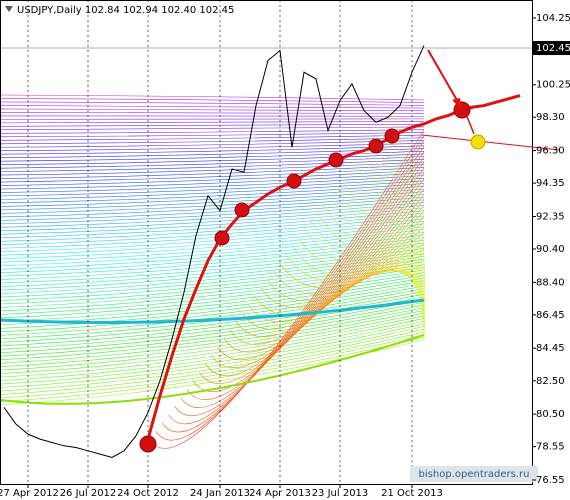 The height and width of the screenshot is (500, 570). Describe the element at coordinates (550, 447) in the screenshot. I see `y-tick-label: 78.55` at that location.